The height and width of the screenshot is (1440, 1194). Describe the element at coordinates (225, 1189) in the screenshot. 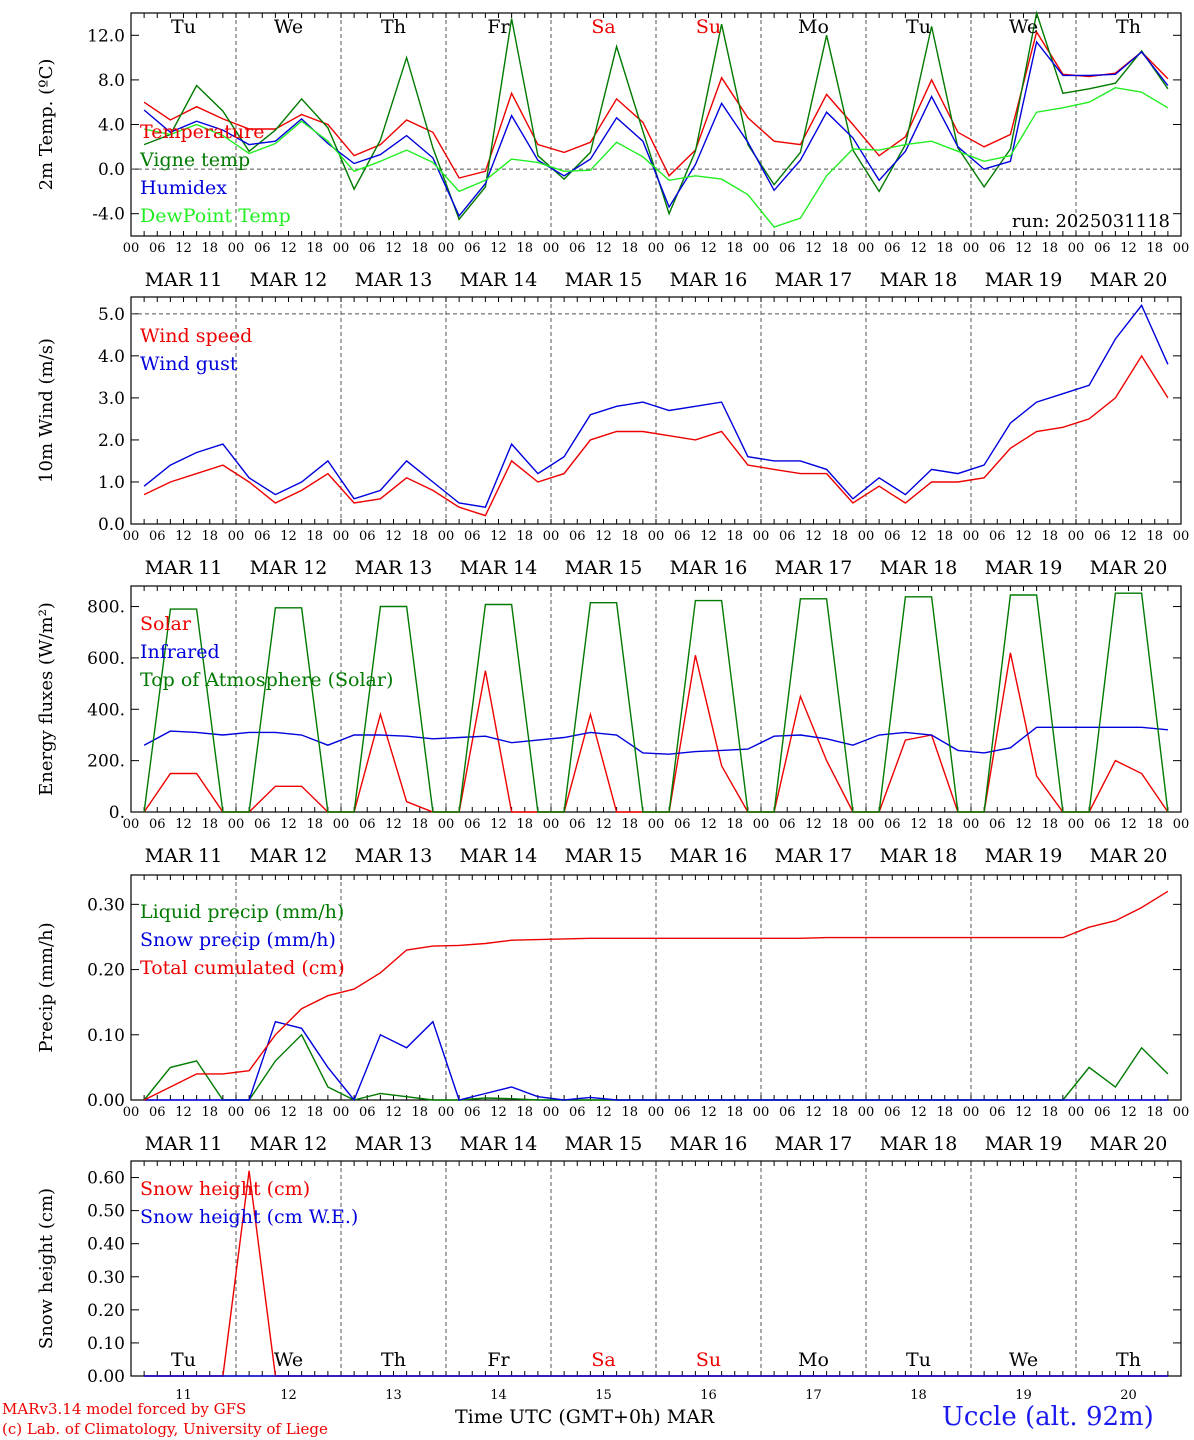

I see `legend-entry: Snow height (cm)` at that location.